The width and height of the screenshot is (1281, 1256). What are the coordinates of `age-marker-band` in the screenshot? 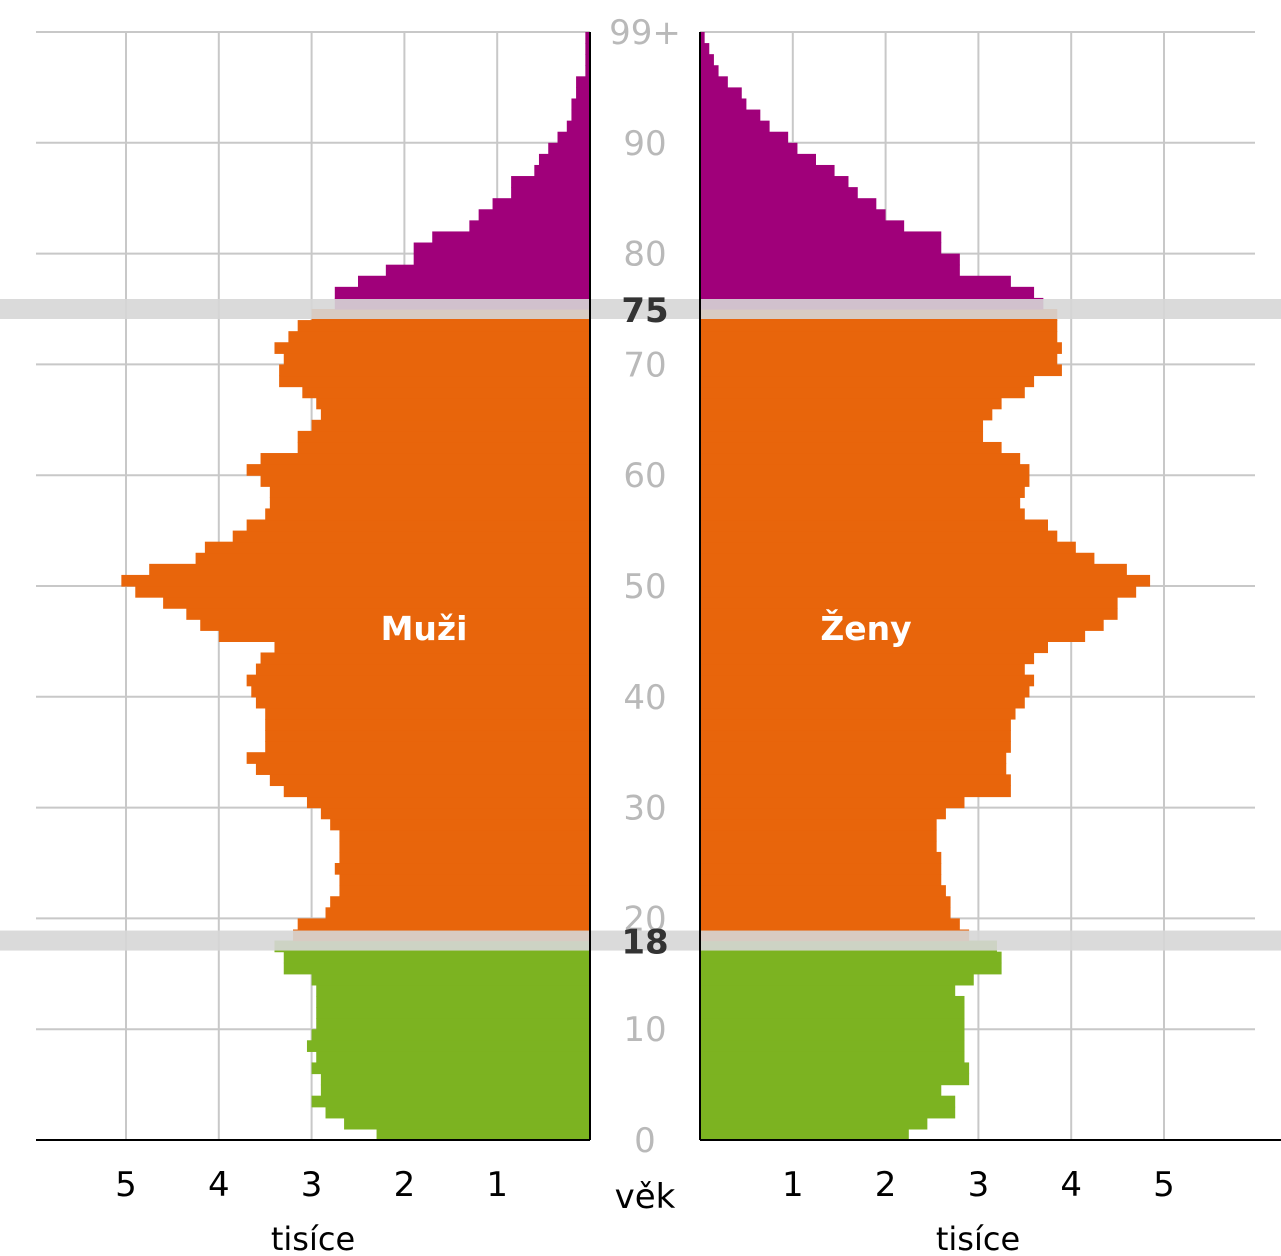 It's located at (640, 940).